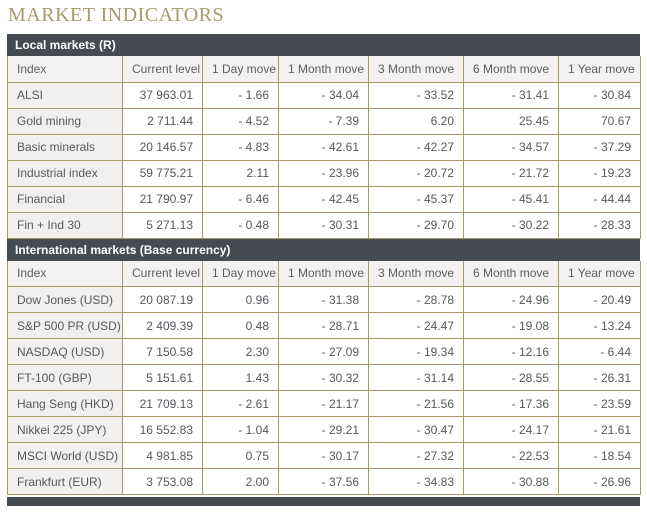  I want to click on value-cell: 37 963.01, so click(162, 95).